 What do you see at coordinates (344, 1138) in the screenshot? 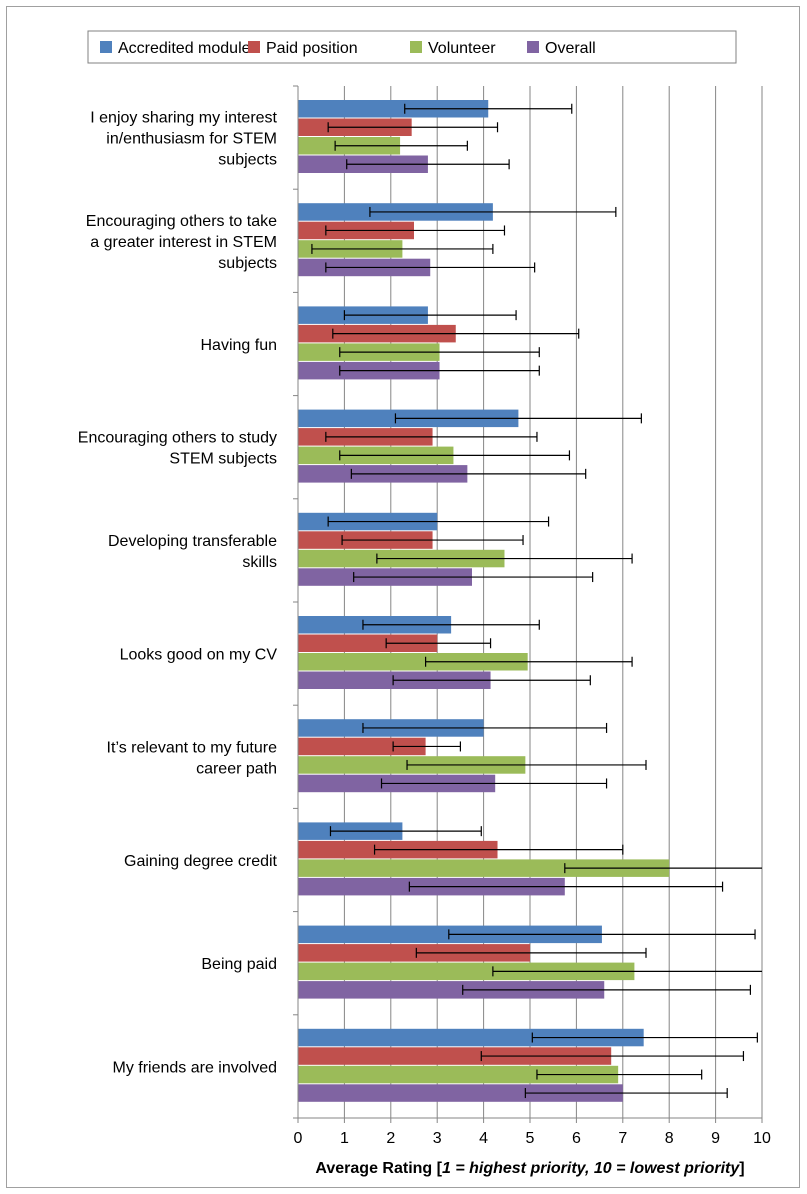
I see `x-tick-label: 1` at bounding box center [344, 1138].